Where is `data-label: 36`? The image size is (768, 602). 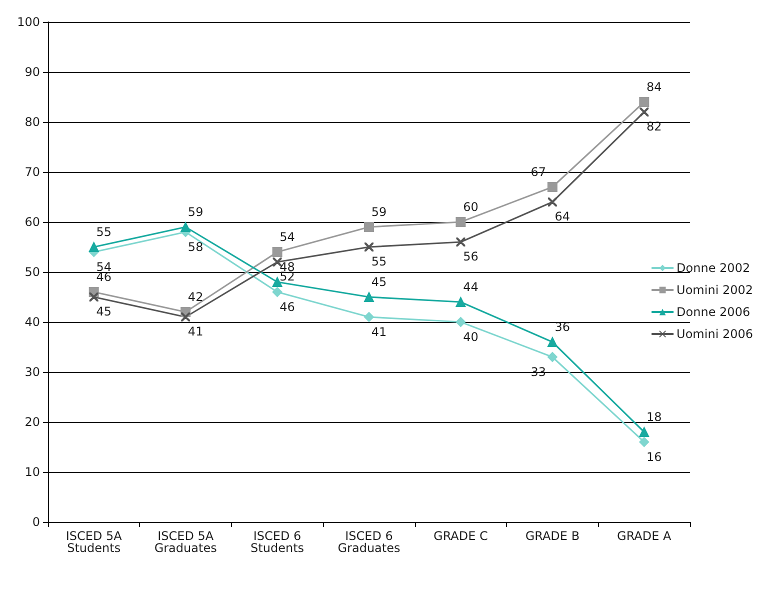
data-label: 36 is located at coordinates (562, 327).